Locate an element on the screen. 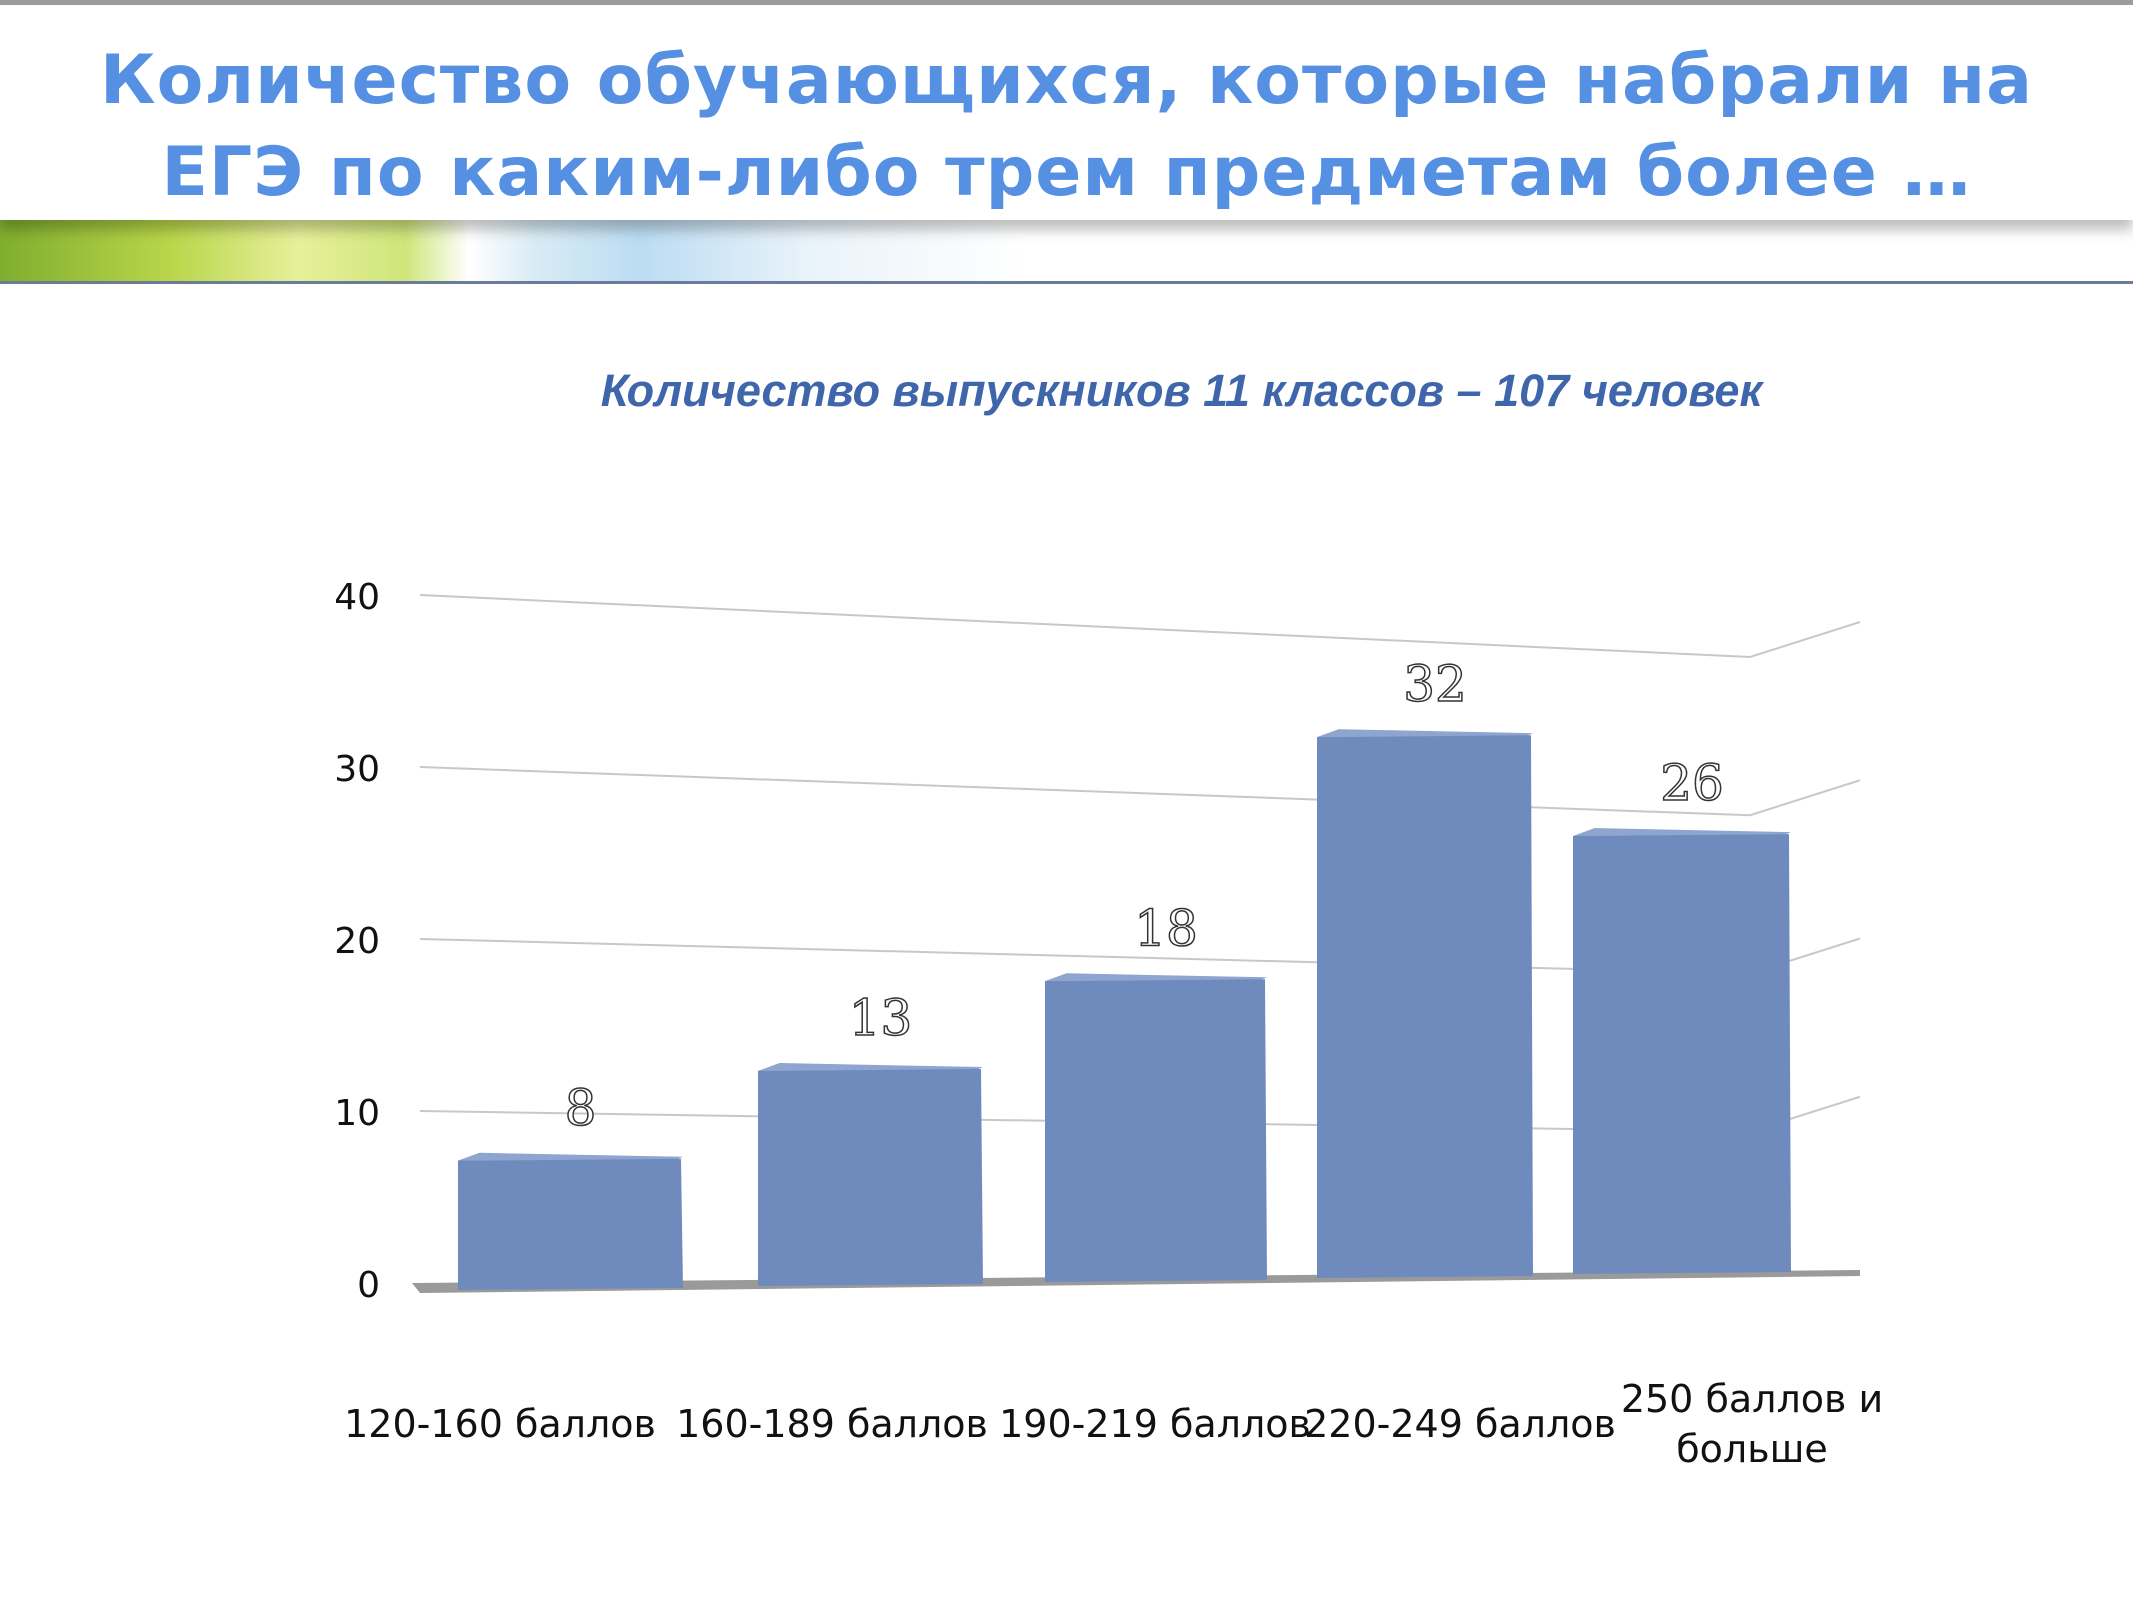 The width and height of the screenshot is (2133, 1600). header-divider is located at coordinates (1066, 282).